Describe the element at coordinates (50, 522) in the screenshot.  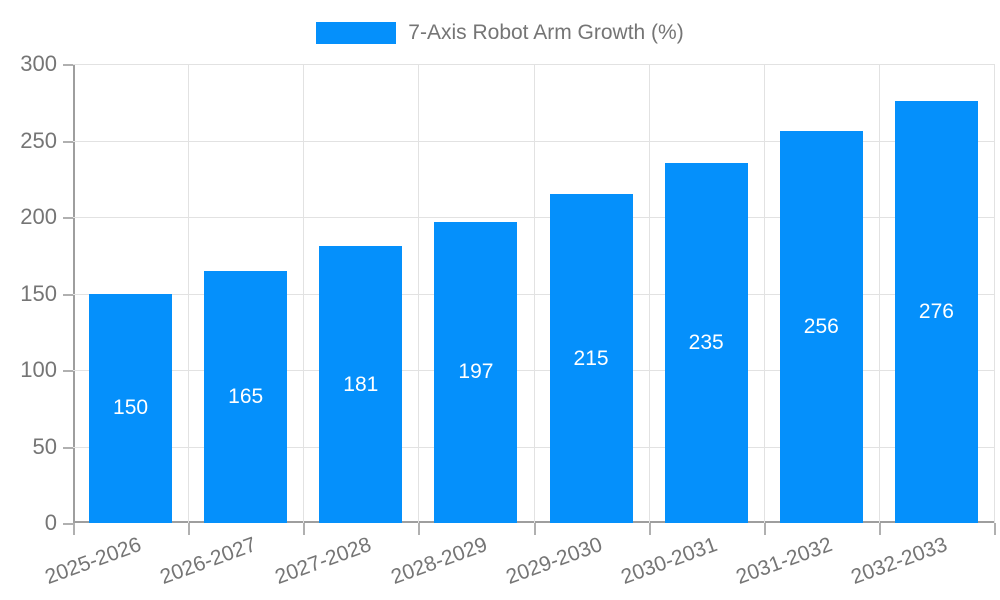
I see `y-axis-tick-label: 0` at that location.